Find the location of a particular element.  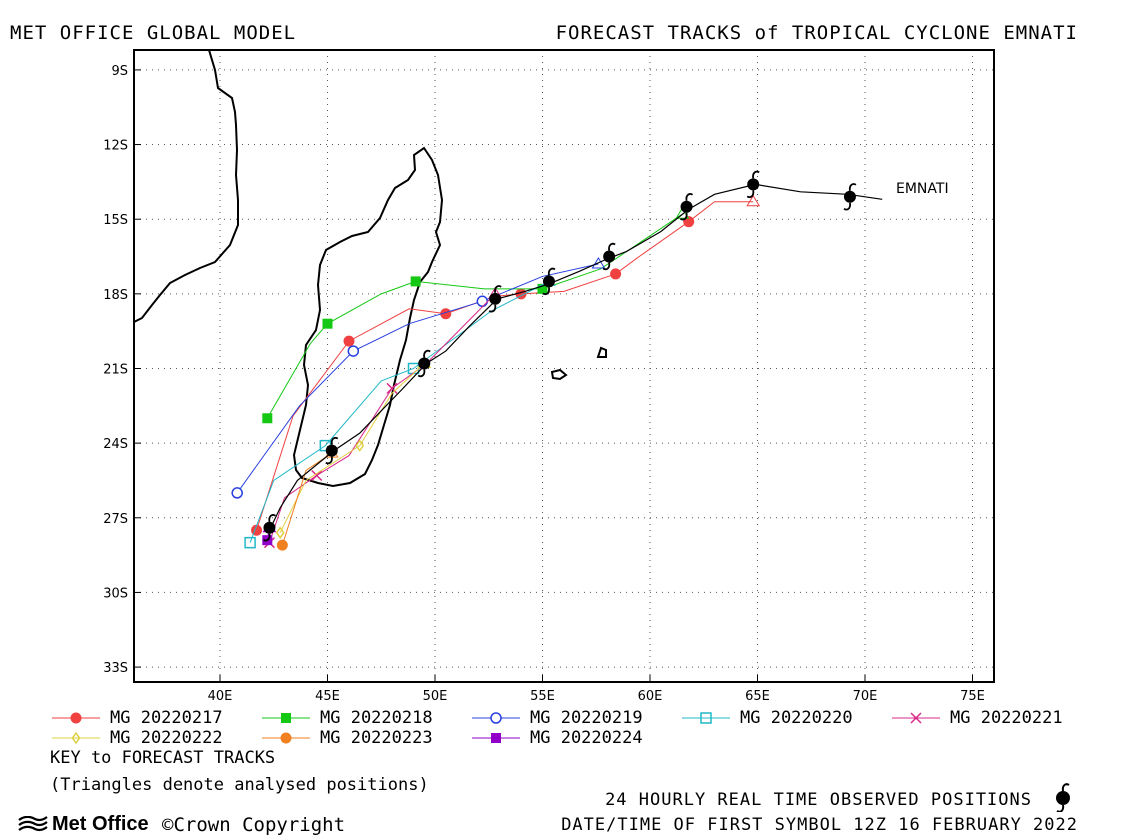

header-left-title: MET OFFICE GLOBAL MODEL is located at coordinates (153, 33).